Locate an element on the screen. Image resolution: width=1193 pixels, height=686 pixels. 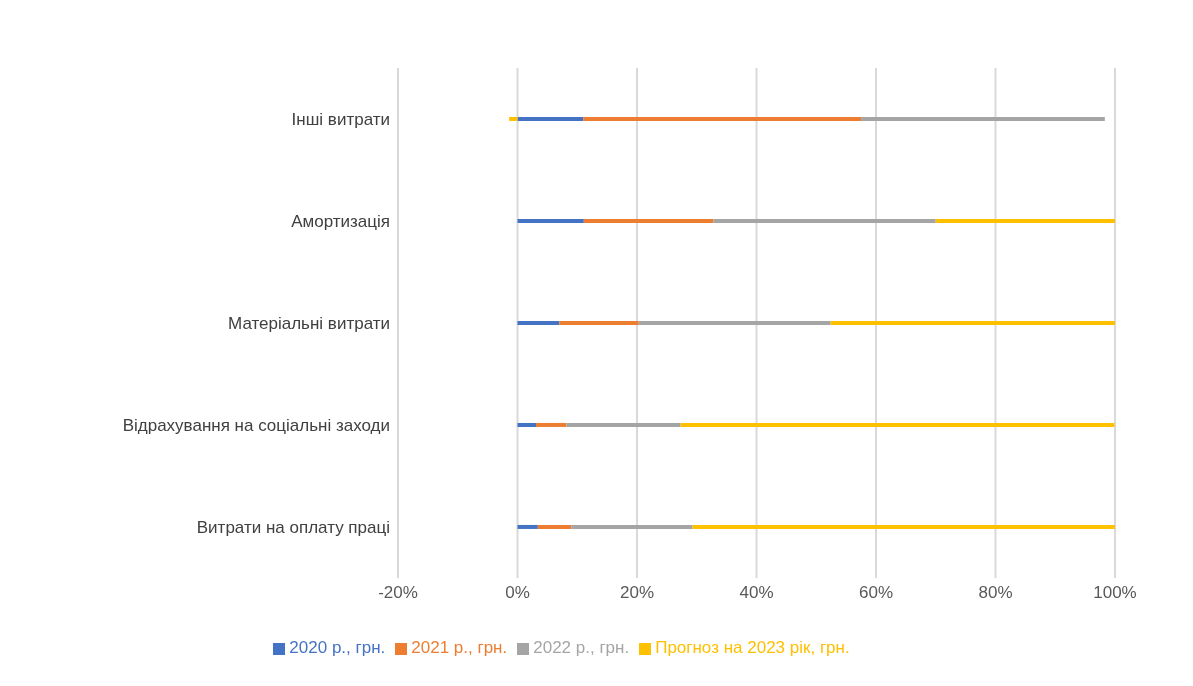
legend-label: Прогноз на 2023 рік, грн. is located at coordinates (752, 647).